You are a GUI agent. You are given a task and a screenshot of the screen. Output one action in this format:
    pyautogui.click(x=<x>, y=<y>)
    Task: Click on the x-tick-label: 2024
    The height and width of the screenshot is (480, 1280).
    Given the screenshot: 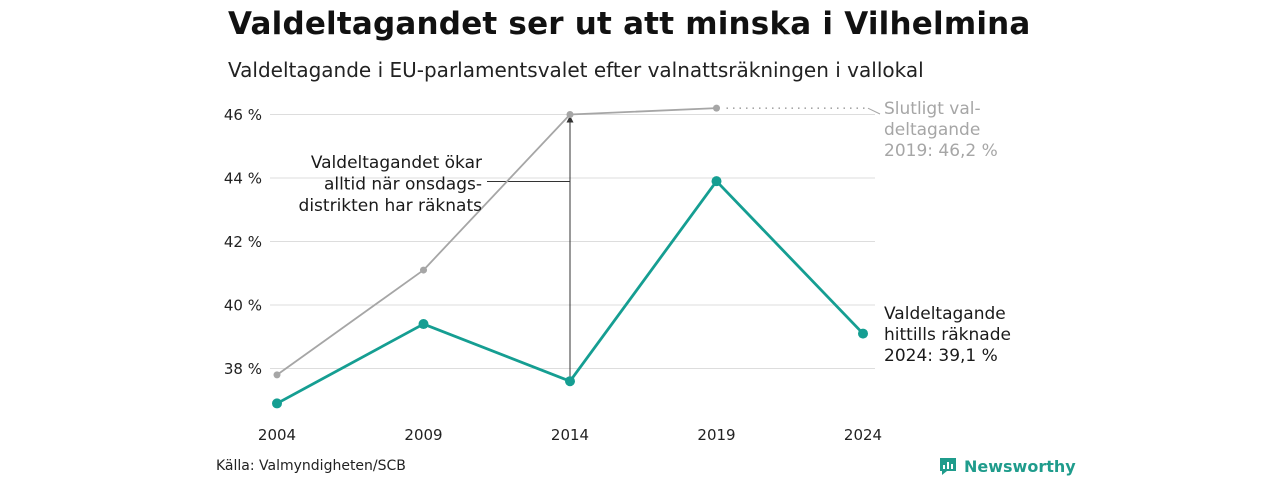 What is the action you would take?
    pyautogui.click(x=863, y=435)
    